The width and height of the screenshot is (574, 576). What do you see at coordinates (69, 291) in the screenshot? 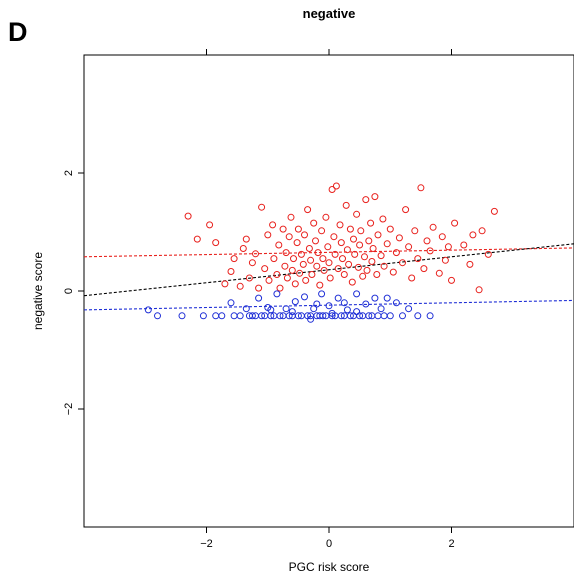
I see `y-tick-label: 0` at bounding box center [69, 291].